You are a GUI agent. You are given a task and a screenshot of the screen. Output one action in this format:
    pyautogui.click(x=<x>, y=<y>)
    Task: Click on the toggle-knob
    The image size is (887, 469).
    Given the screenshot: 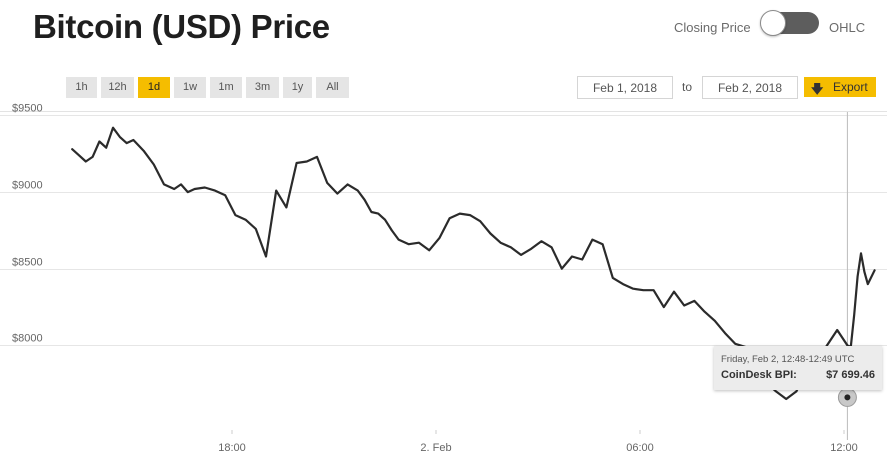 What is the action you would take?
    pyautogui.click(x=773, y=23)
    